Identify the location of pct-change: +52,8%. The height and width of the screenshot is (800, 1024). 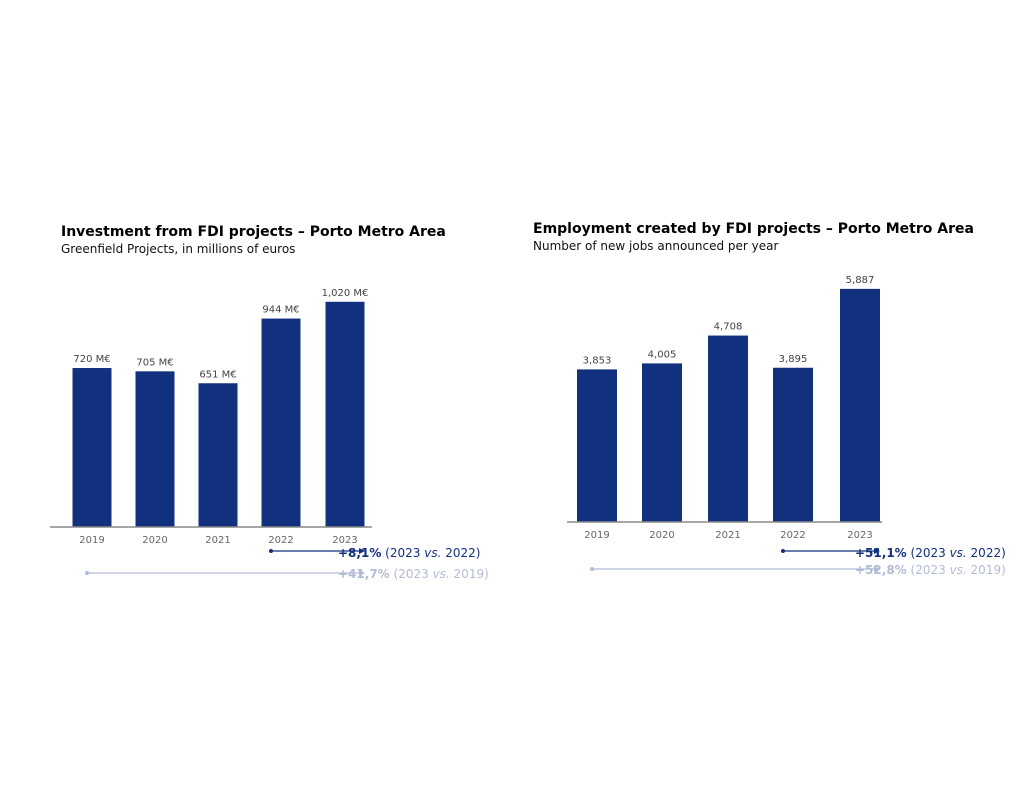
(881, 570).